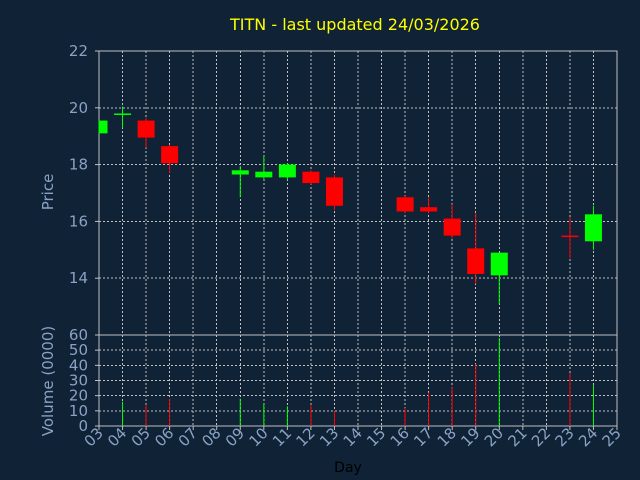 The image size is (640, 480). What do you see at coordinates (48, 381) in the screenshot?
I see `volume-axis-label: Volume (0000)` at bounding box center [48, 381].